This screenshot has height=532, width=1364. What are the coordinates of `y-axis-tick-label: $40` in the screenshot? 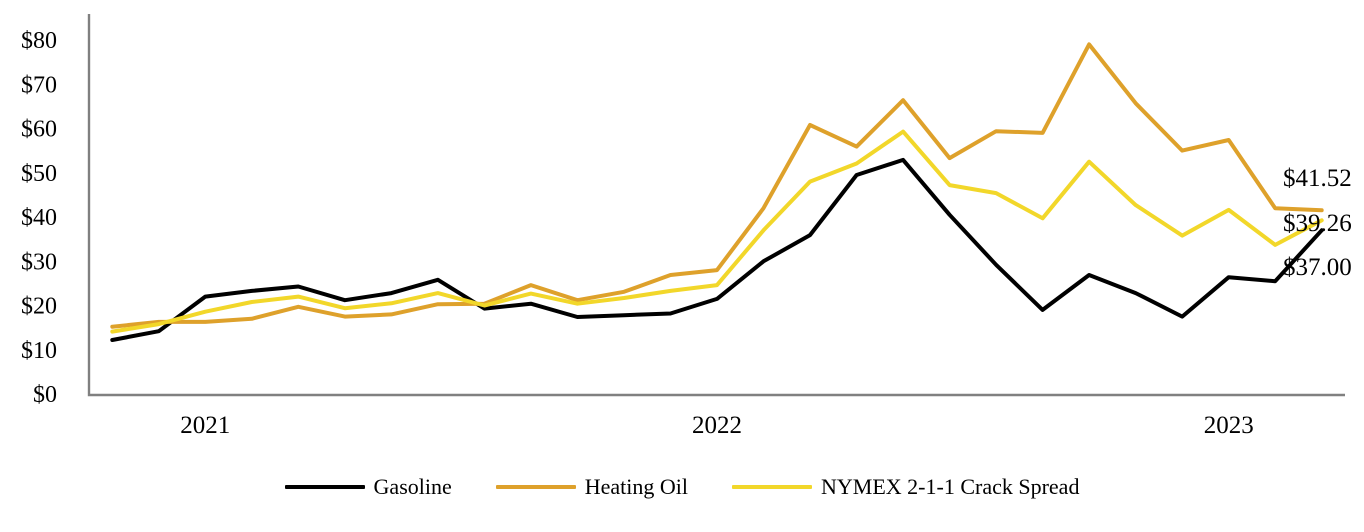 It's located at (39, 218).